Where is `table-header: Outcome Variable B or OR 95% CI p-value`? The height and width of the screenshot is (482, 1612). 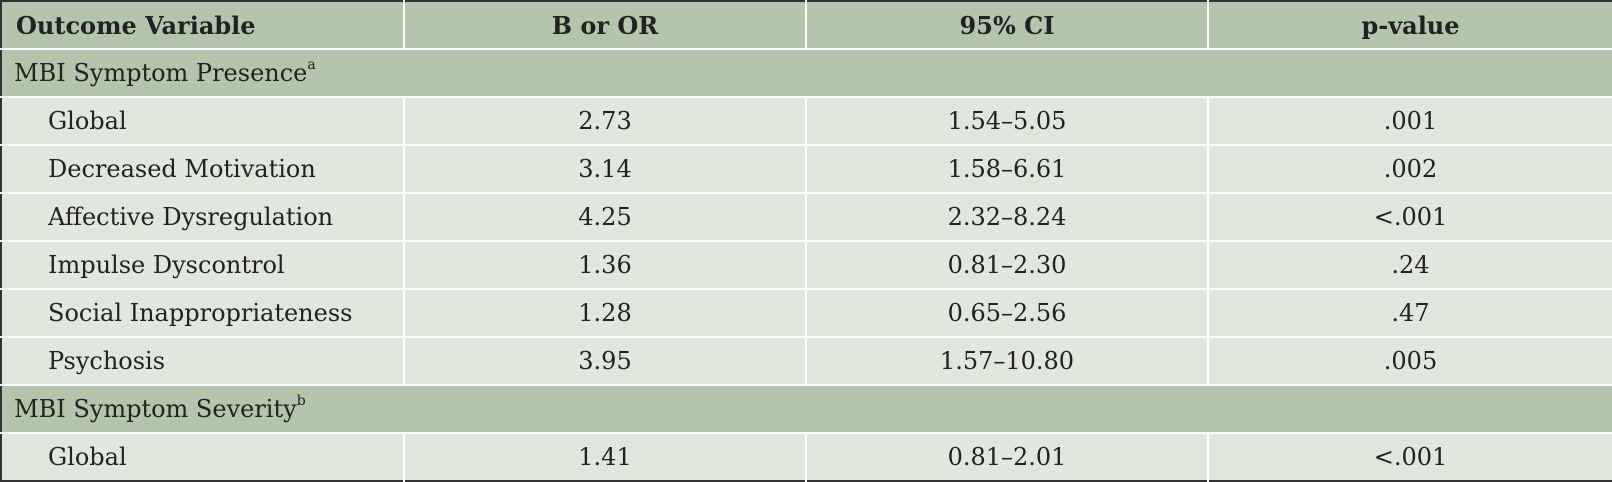
table-header: Outcome Variable B or OR 95% CI p-value is located at coordinates (806, 25).